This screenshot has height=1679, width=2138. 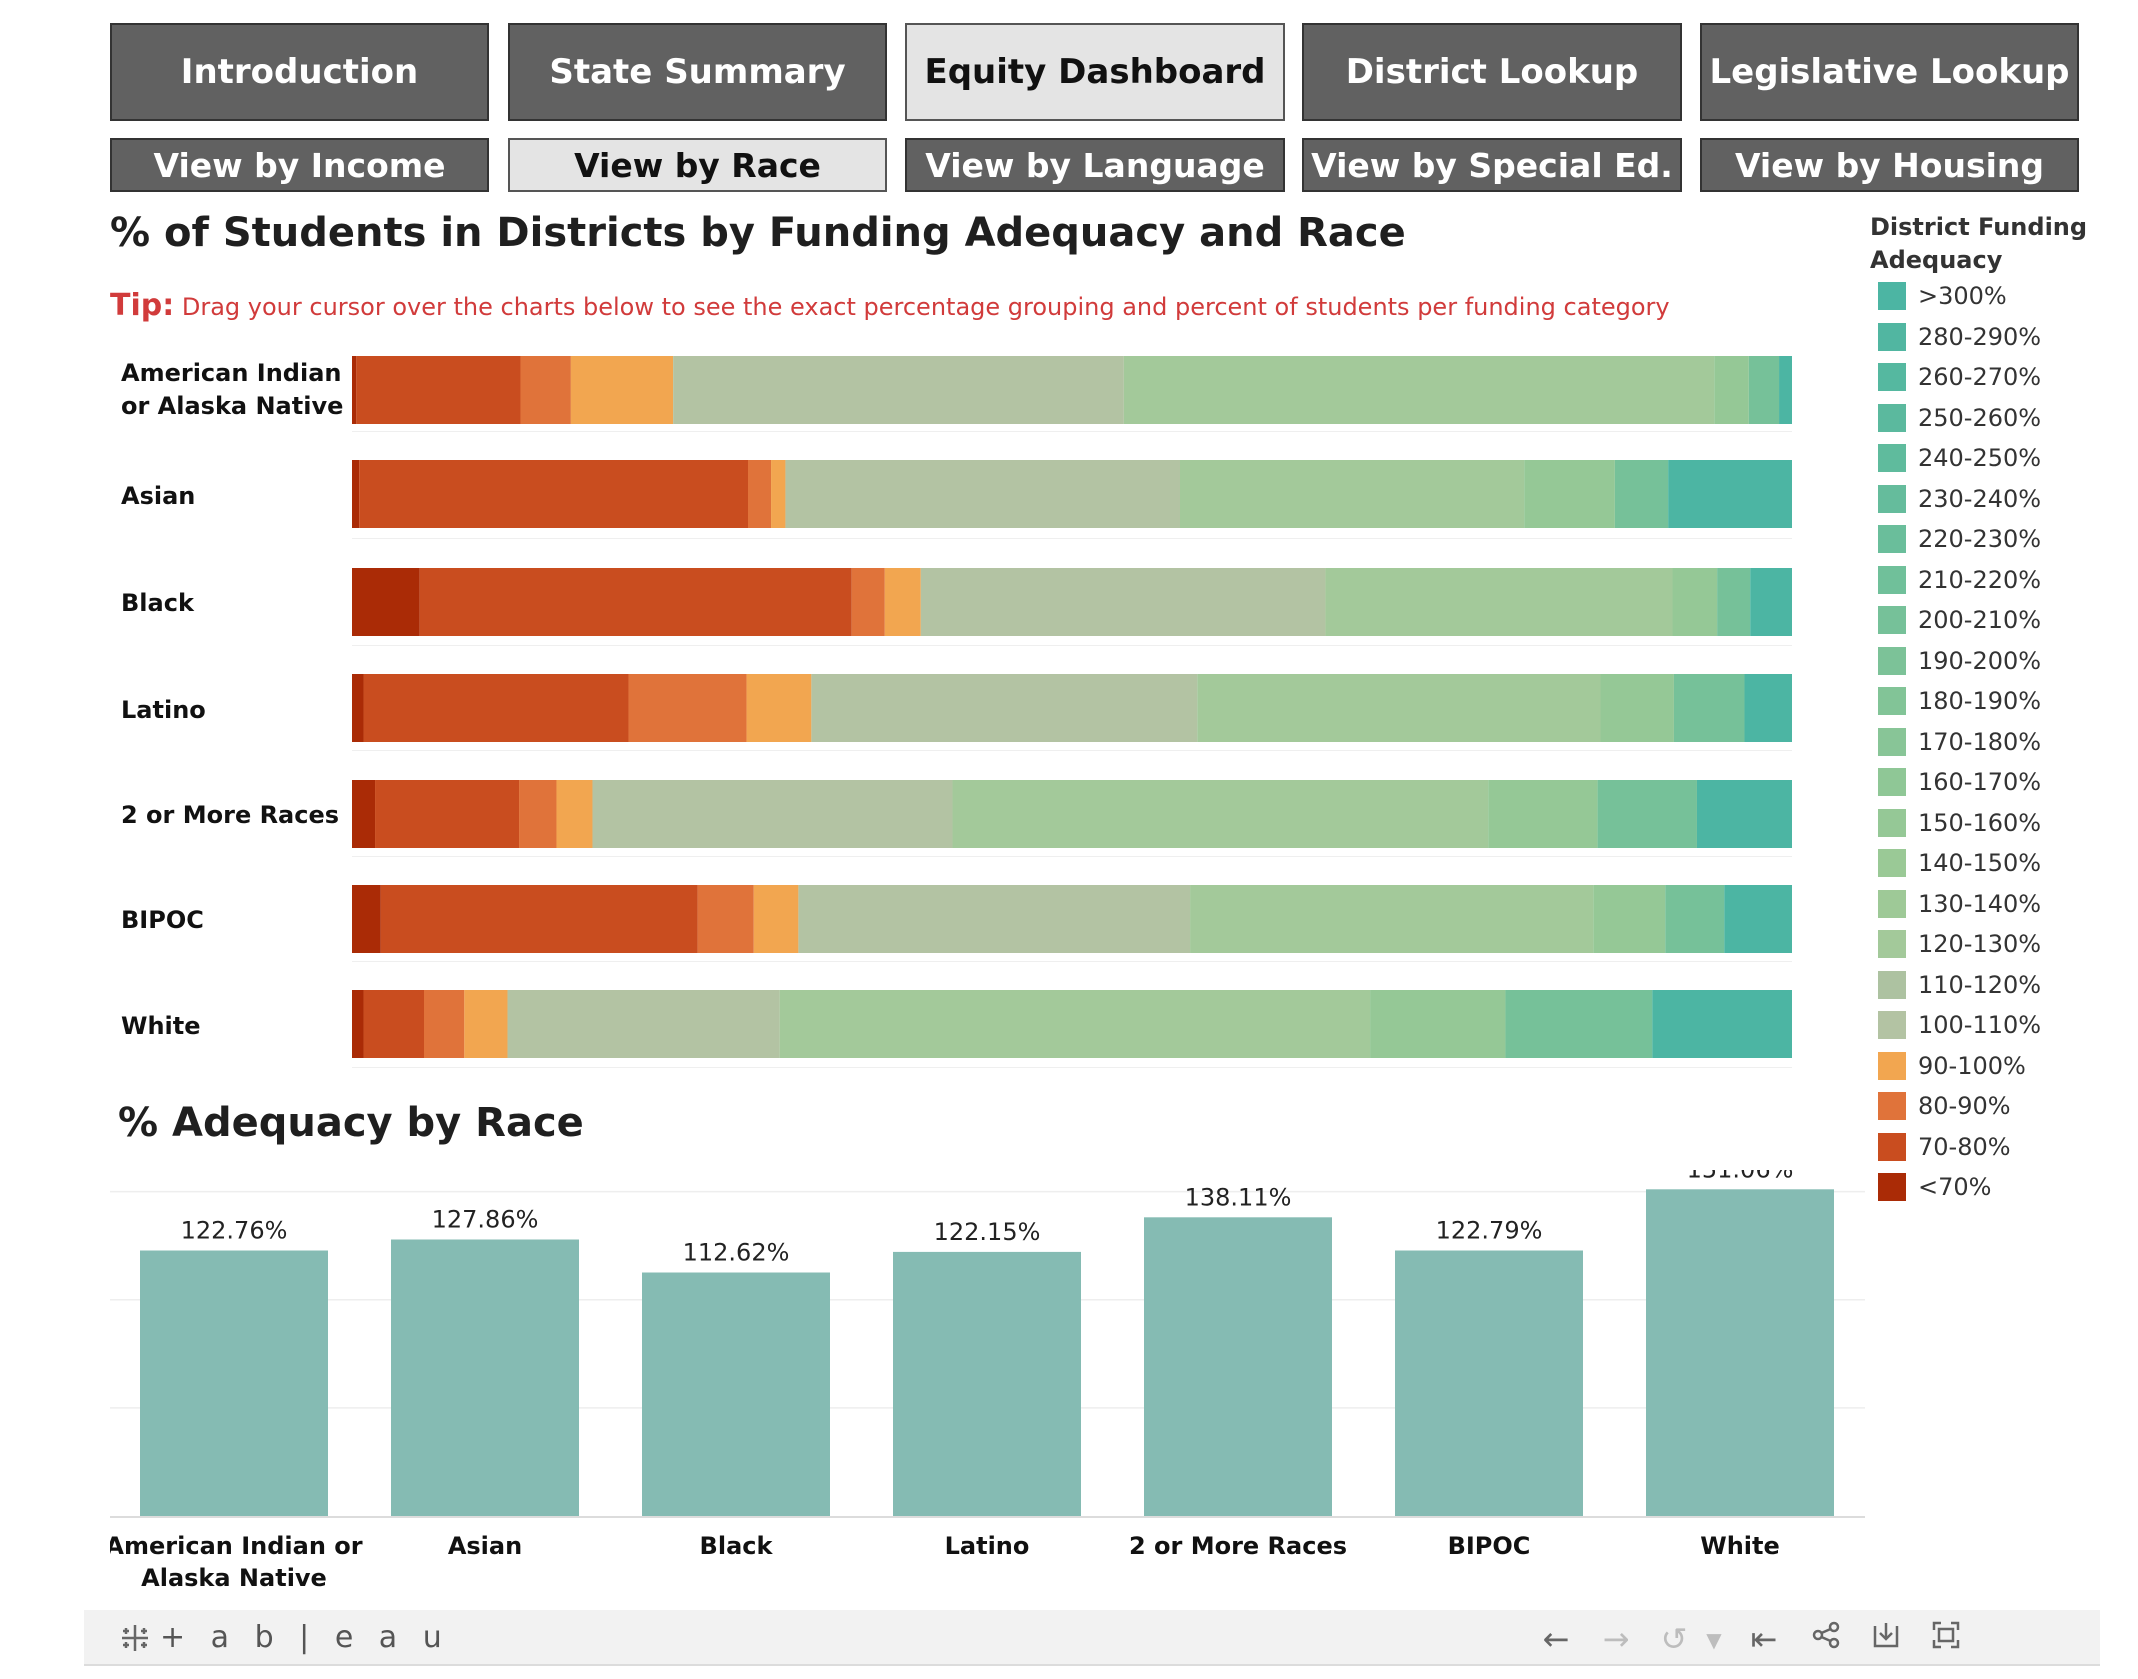 I want to click on legend-item: 250-260%, so click(x=1959, y=418).